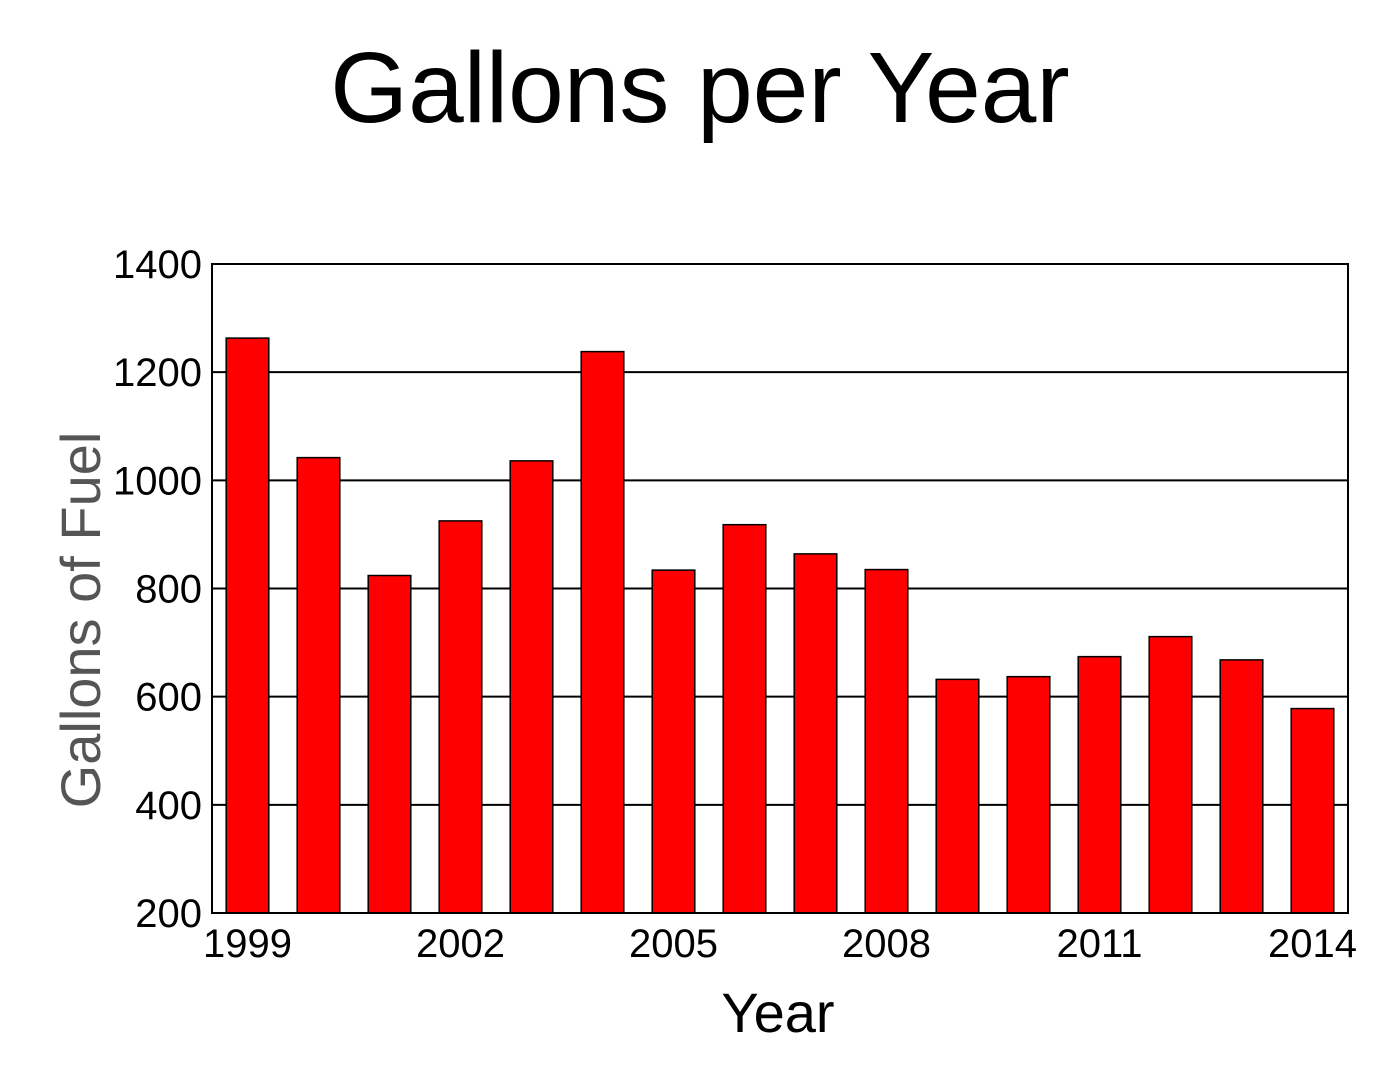 This screenshot has height=1085, width=1400. What do you see at coordinates (1099, 944) in the screenshot?
I see `x-tick-label-2011: 2011` at bounding box center [1099, 944].